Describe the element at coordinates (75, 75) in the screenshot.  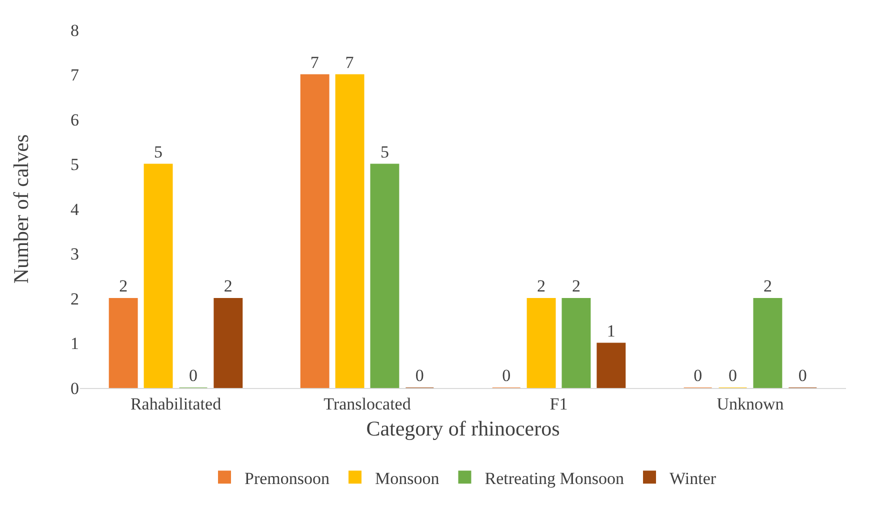
I see `y-tick-label: 7` at that location.